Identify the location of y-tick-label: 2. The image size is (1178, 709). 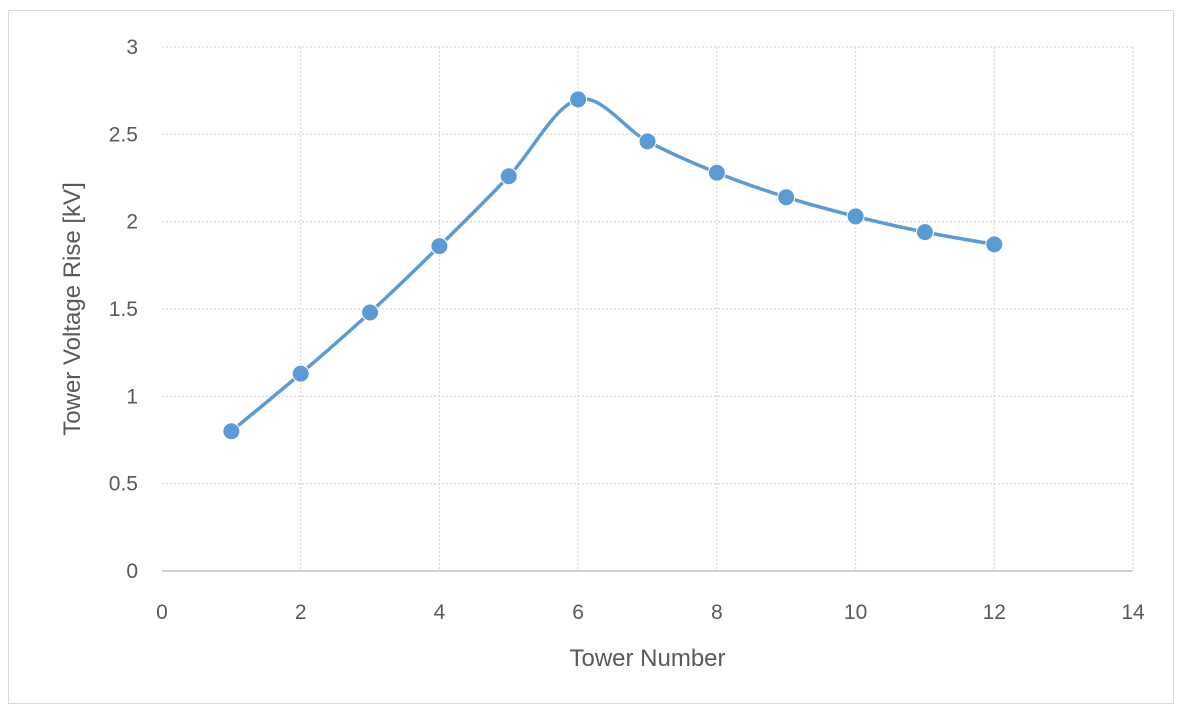
(132, 222).